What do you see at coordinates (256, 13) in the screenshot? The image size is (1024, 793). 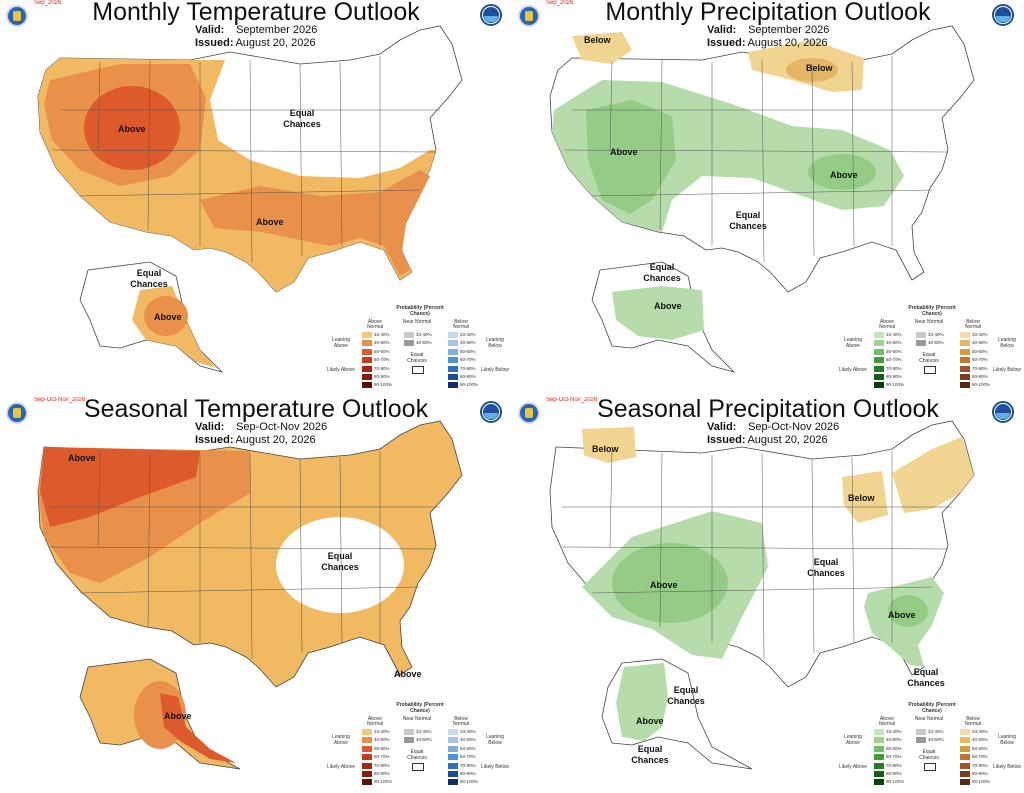 I see `panel-title: Monthly Temperature Outlook` at bounding box center [256, 13].